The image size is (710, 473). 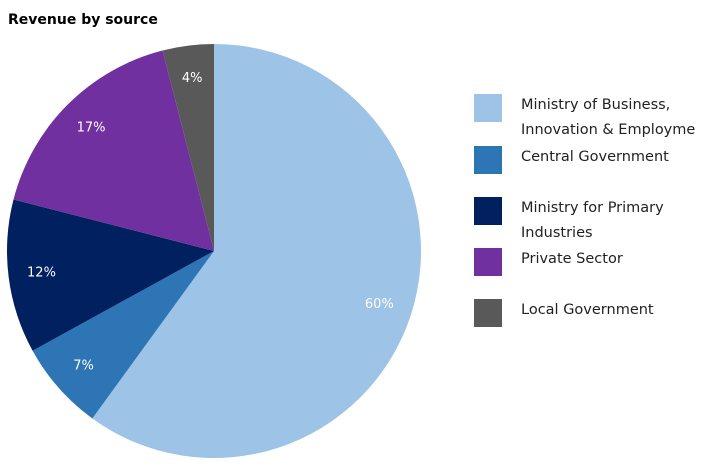 I want to click on slice-label: 12%, so click(x=41, y=272).